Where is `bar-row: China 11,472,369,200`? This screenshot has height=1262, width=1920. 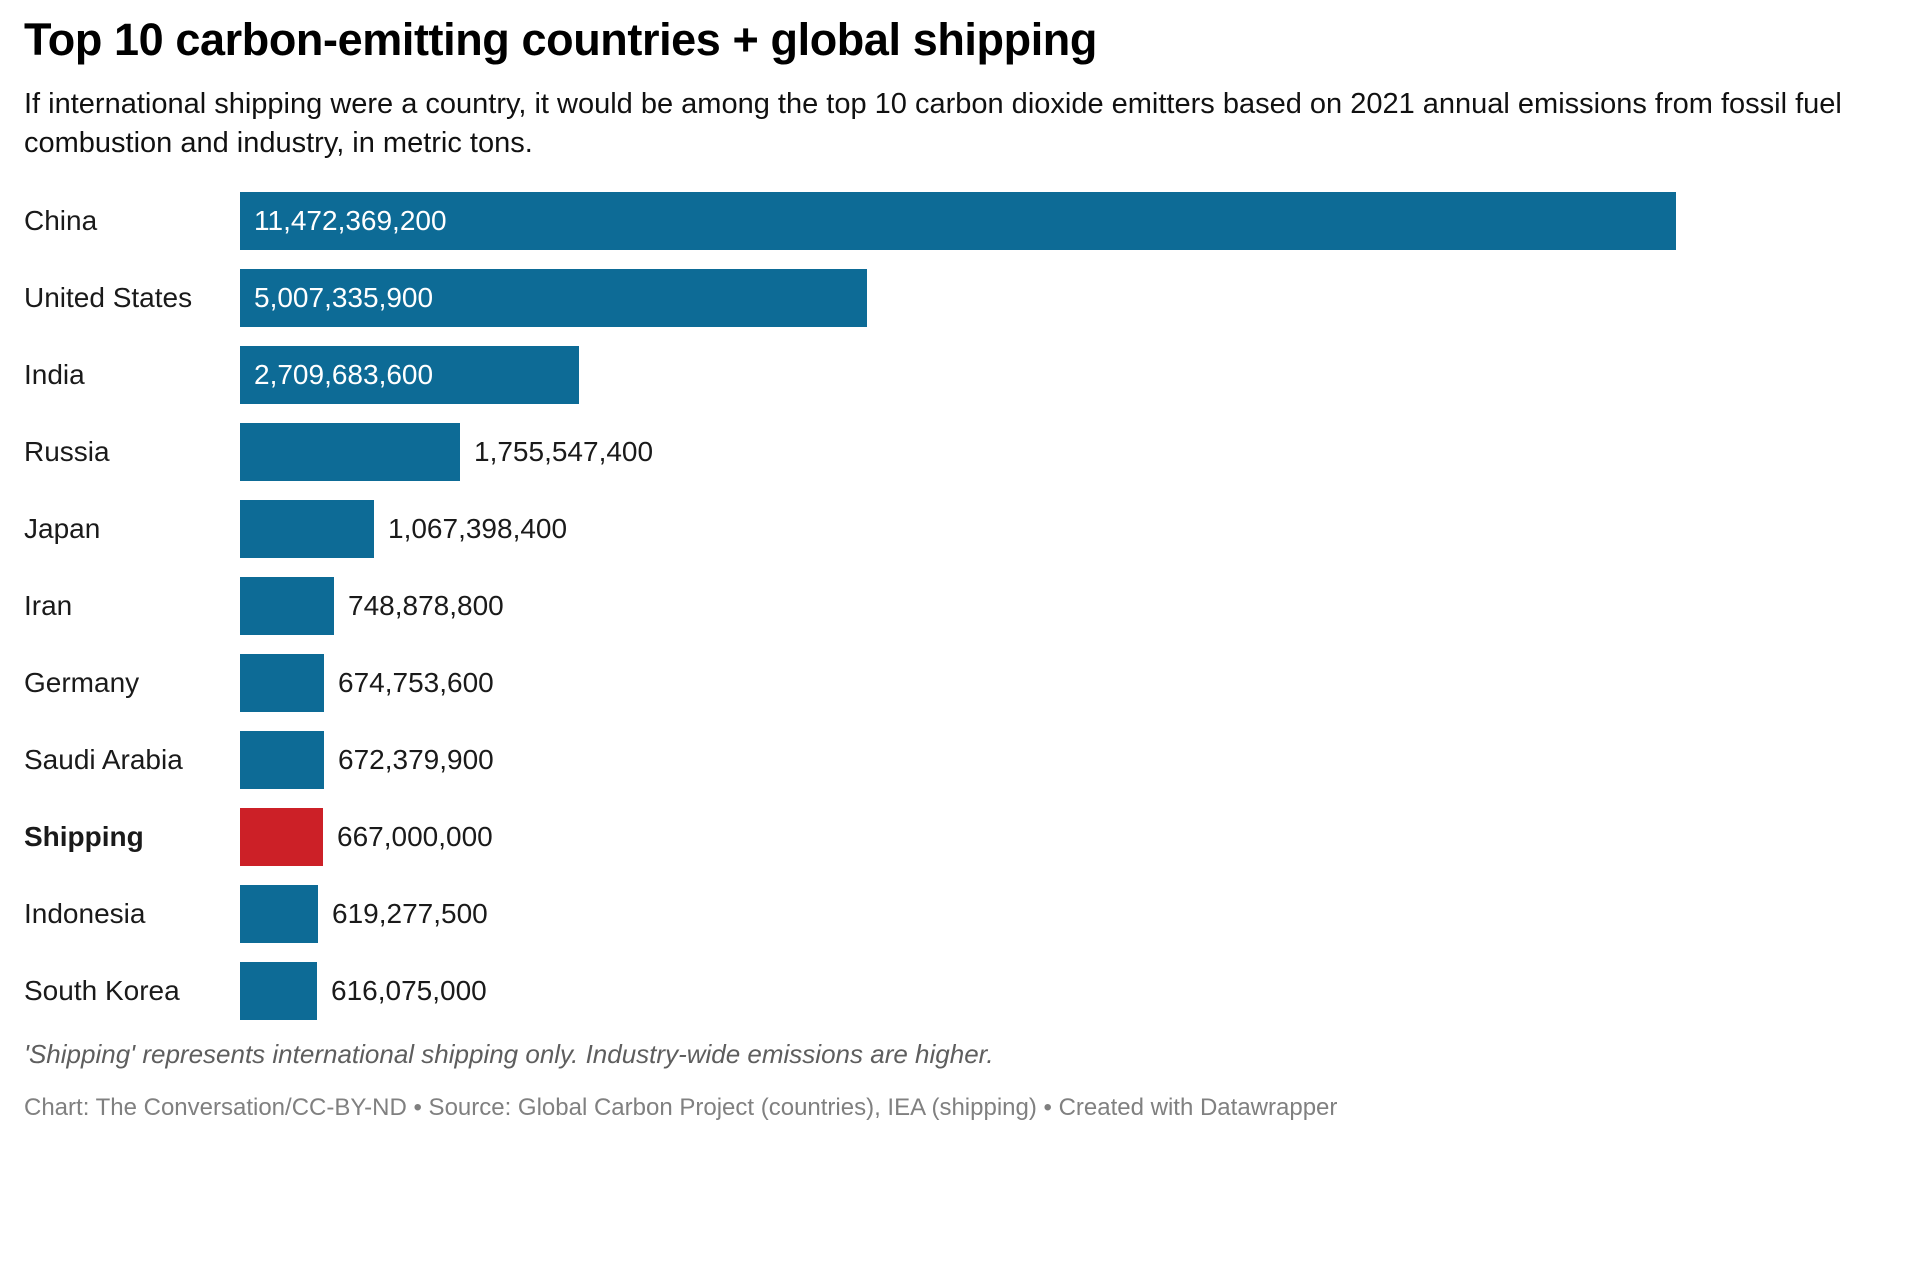 bar-row: China 11,472,369,200 is located at coordinates (960, 221).